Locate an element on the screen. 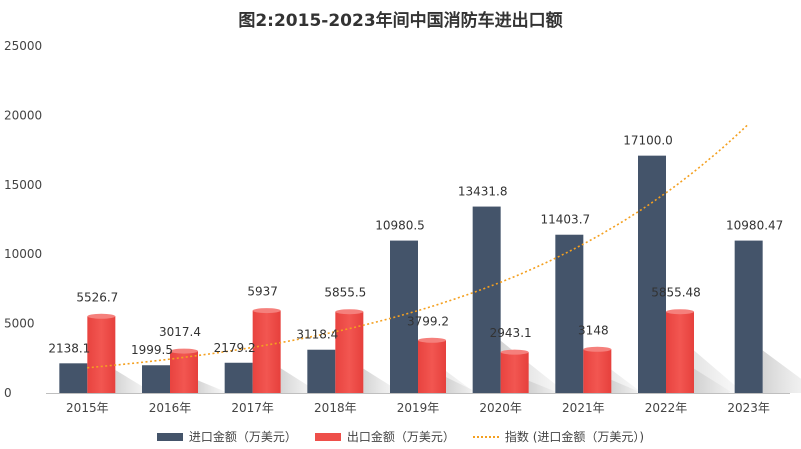 The image size is (801, 449). x-tick-label: 2019年 is located at coordinates (418, 408).